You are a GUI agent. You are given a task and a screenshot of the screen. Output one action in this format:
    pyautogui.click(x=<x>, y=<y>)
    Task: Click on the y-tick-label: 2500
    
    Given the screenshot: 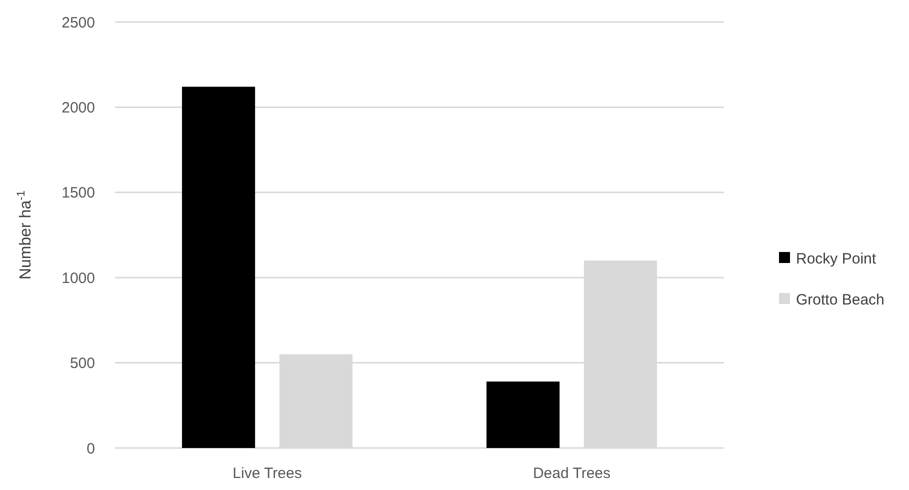 What is the action you would take?
    pyautogui.click(x=78, y=23)
    